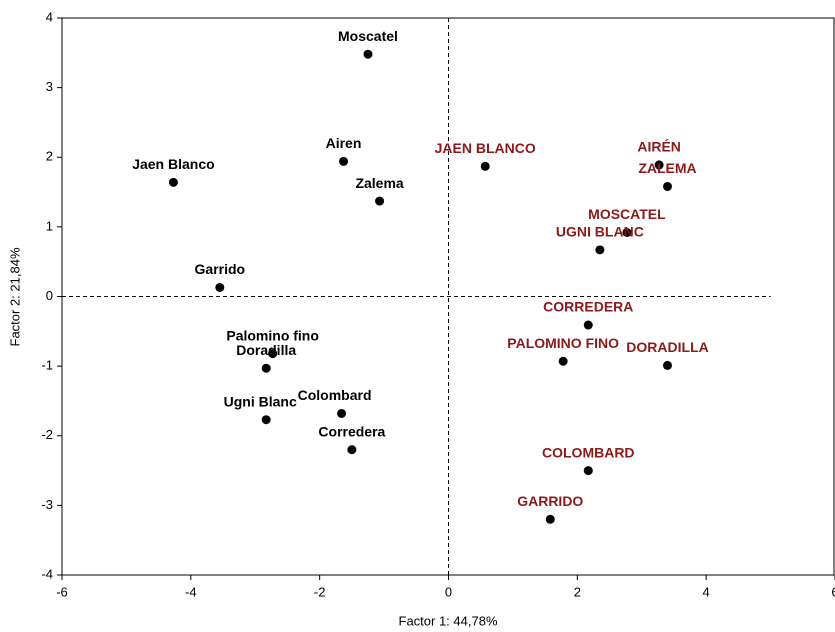  I want to click on y-tick-label: 3, so click(49, 86).